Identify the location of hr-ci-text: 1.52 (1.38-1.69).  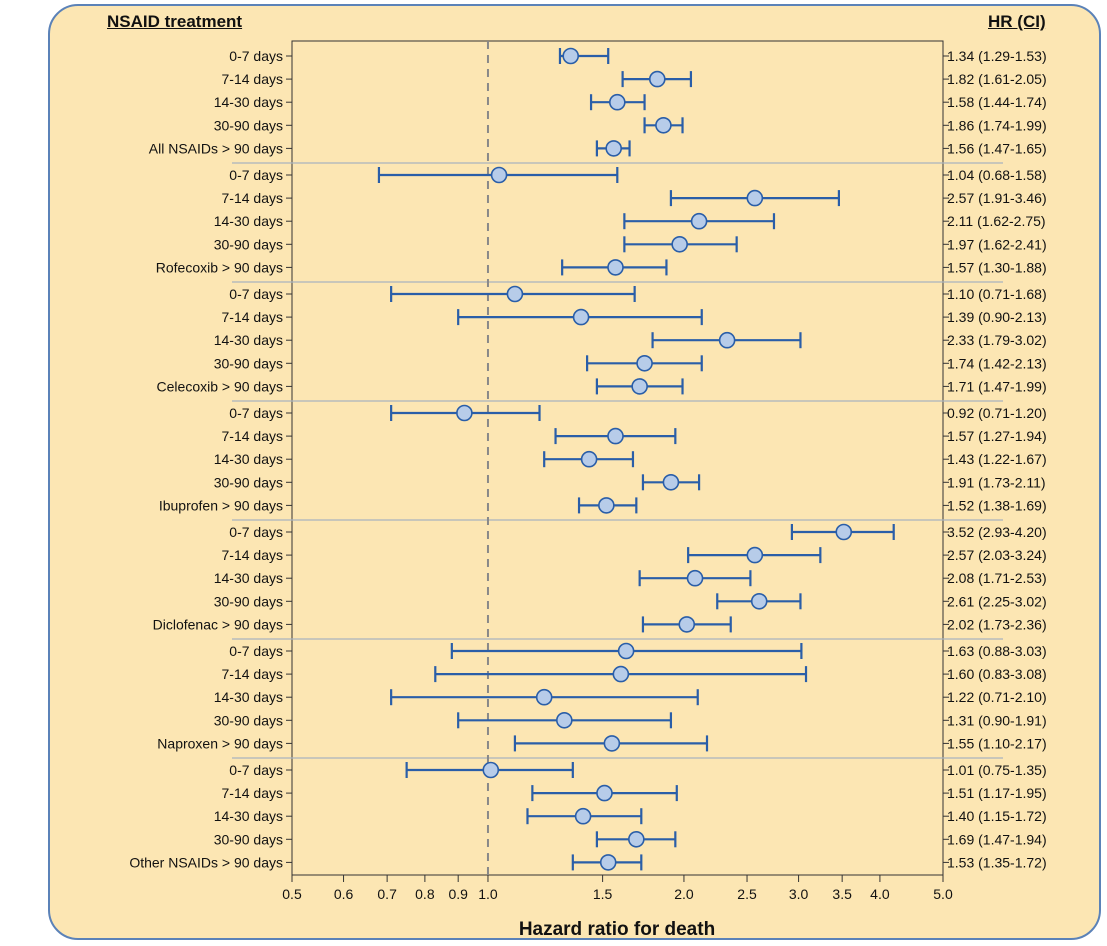
(997, 505).